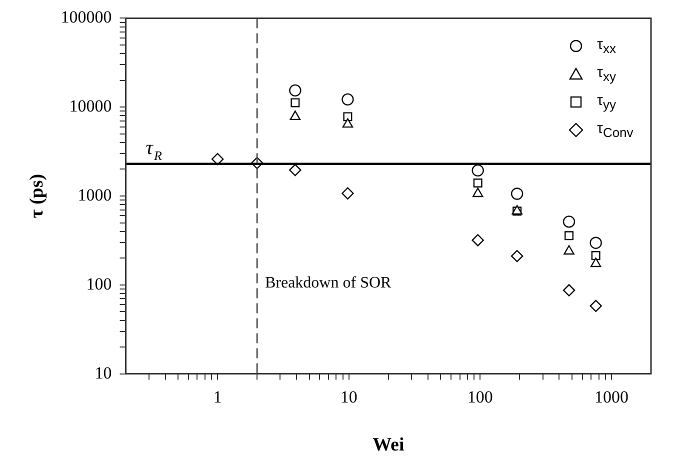 This screenshot has width=673, height=465. What do you see at coordinates (480, 396) in the screenshot?
I see `x-tick-label: 100` at bounding box center [480, 396].